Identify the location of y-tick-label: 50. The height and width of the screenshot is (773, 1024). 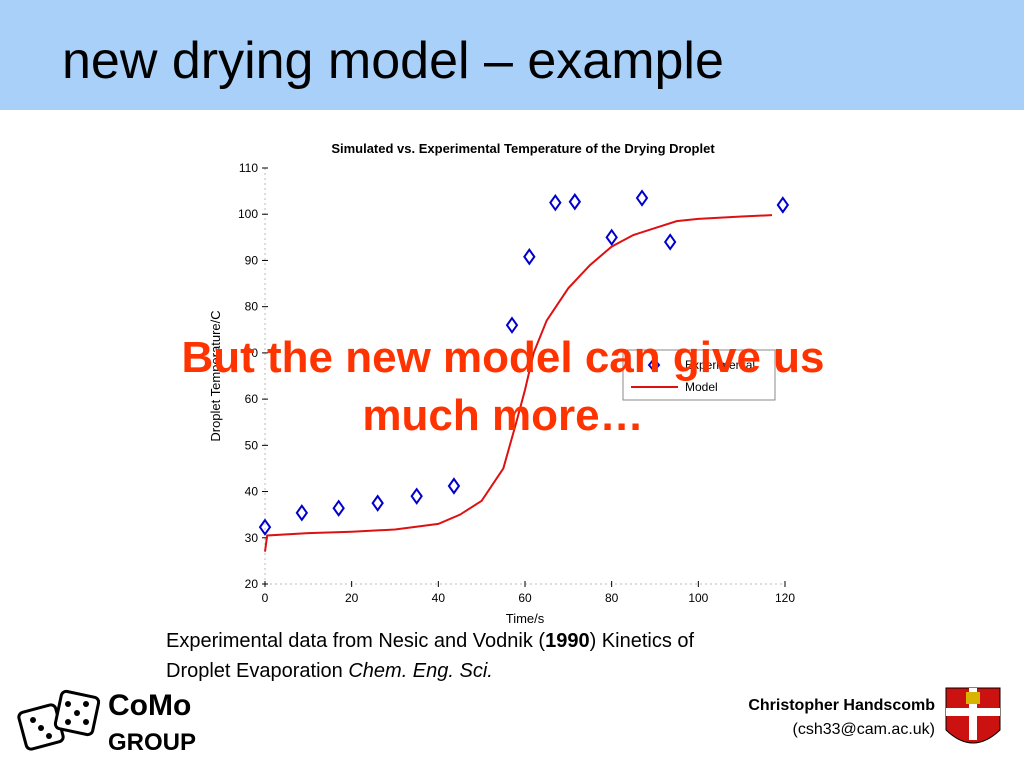
(252, 445).